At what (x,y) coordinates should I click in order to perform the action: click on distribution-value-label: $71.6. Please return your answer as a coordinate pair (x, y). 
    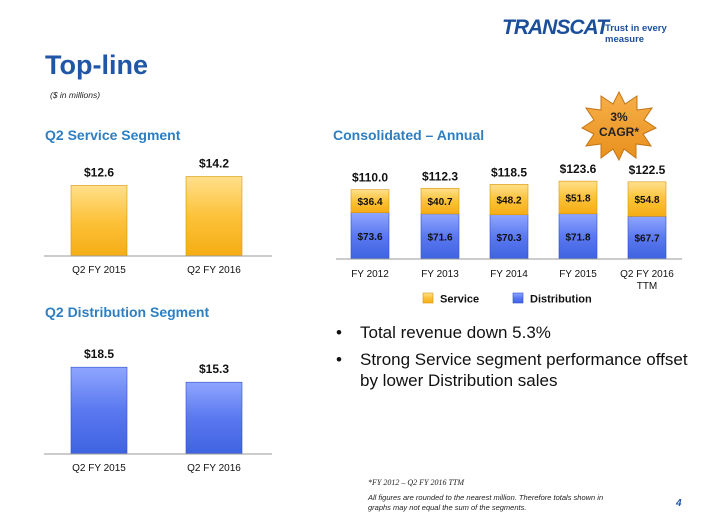
    Looking at the image, I should click on (439, 237).